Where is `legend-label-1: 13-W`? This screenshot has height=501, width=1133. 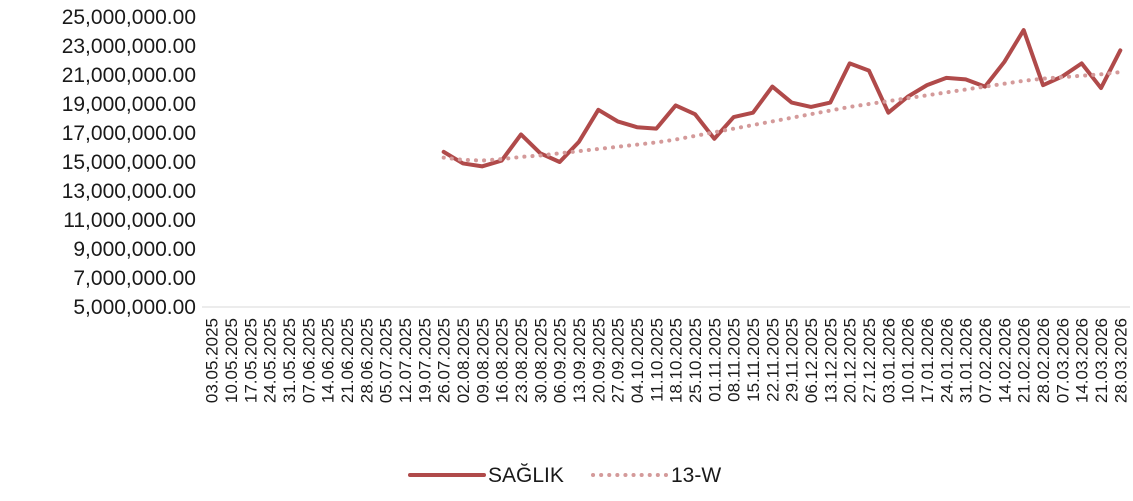
legend-label-1: 13-W is located at coordinates (696, 475).